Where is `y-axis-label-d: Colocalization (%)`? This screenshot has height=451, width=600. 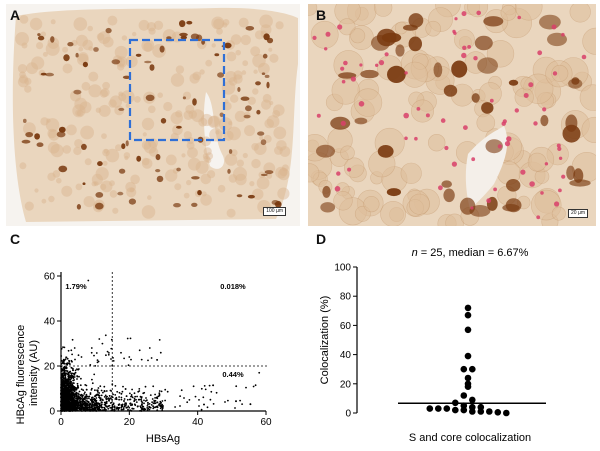
y-axis-label-d: Colocalization (%) is located at coordinates (325, 340).